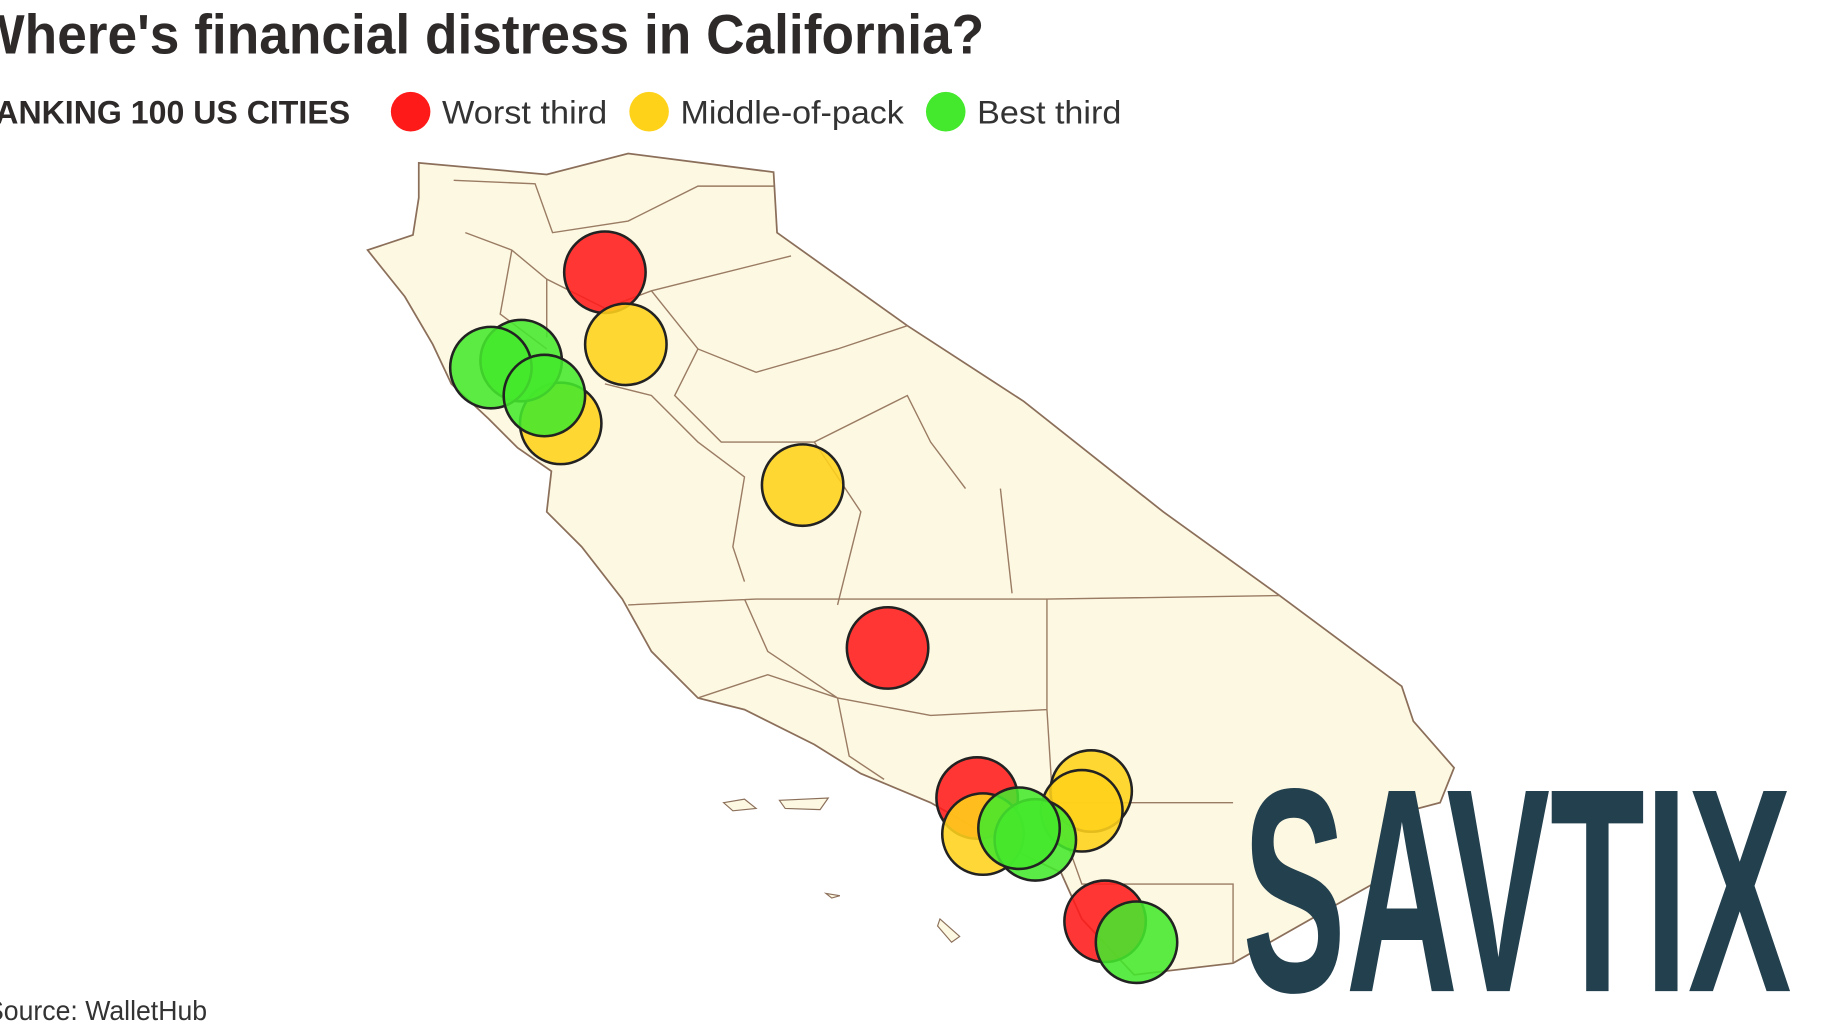 This screenshot has height=1026, width=1824. Describe the element at coordinates (103, 1010) in the screenshot. I see `source-note: Source: WalletHub` at that location.